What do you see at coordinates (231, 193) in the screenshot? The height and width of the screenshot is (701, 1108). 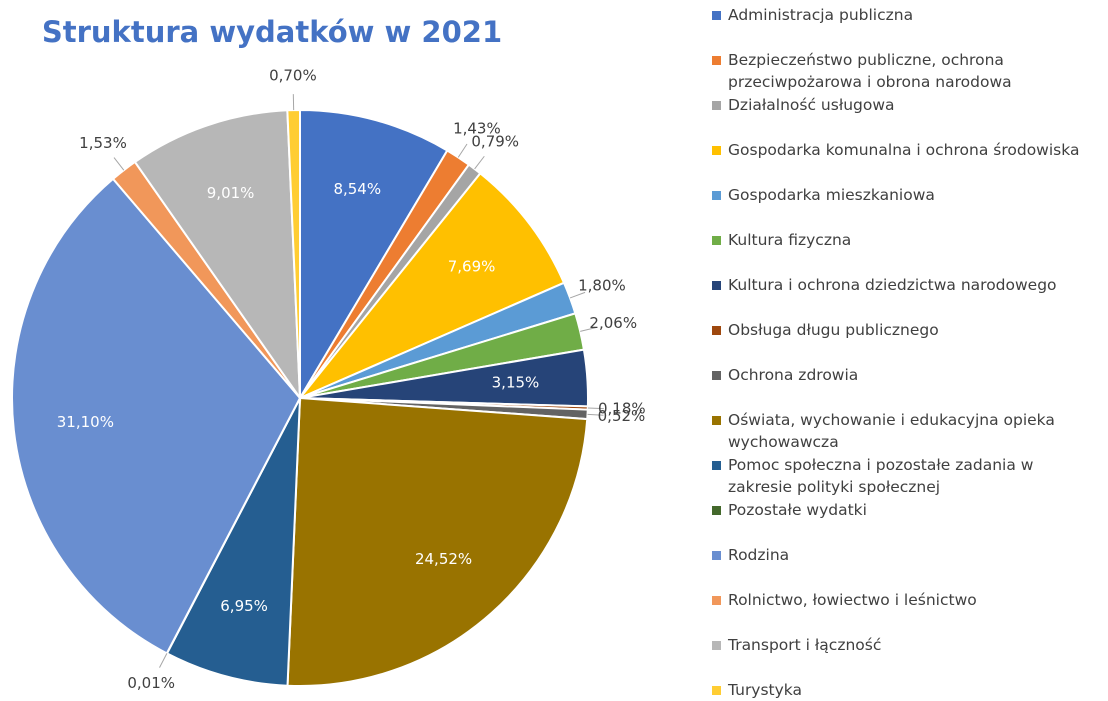 I see `data-label: 9,01%` at bounding box center [231, 193].